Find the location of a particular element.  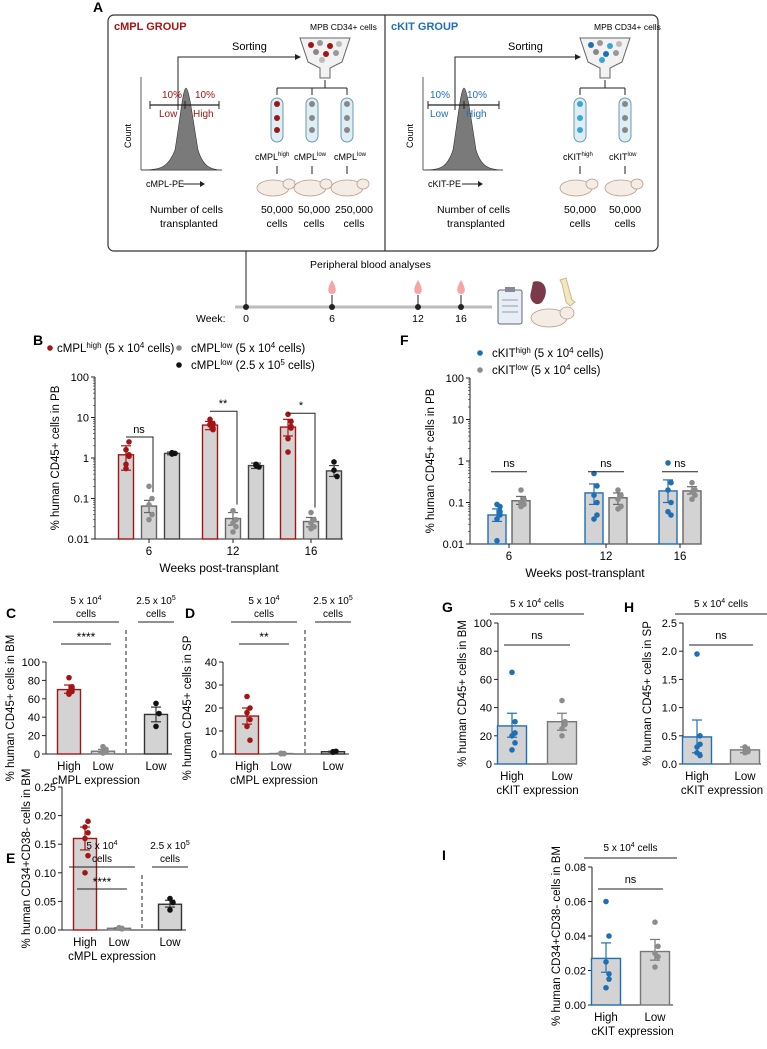

cmpl-pct-high: 10% is located at coordinates (205, 95).